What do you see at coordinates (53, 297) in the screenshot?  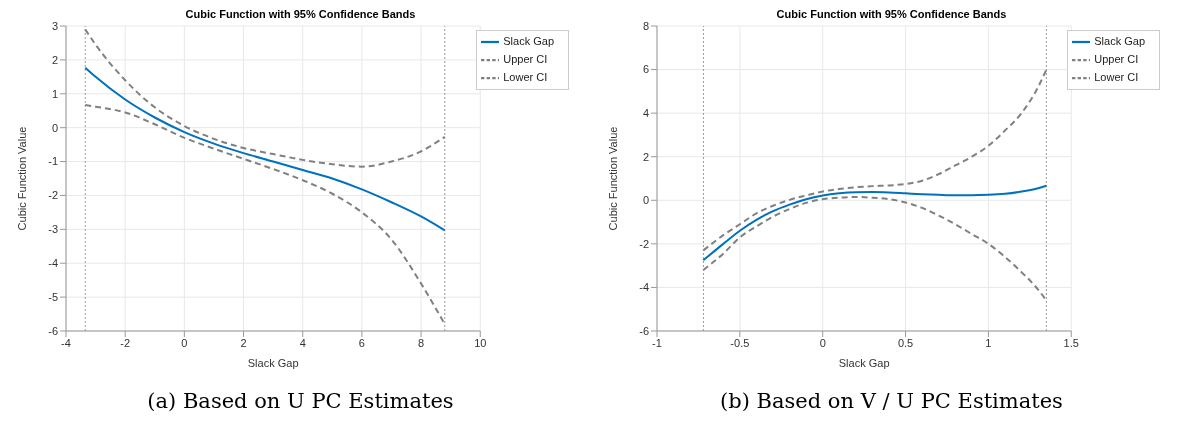 I see `y-tick-label: -5` at bounding box center [53, 297].